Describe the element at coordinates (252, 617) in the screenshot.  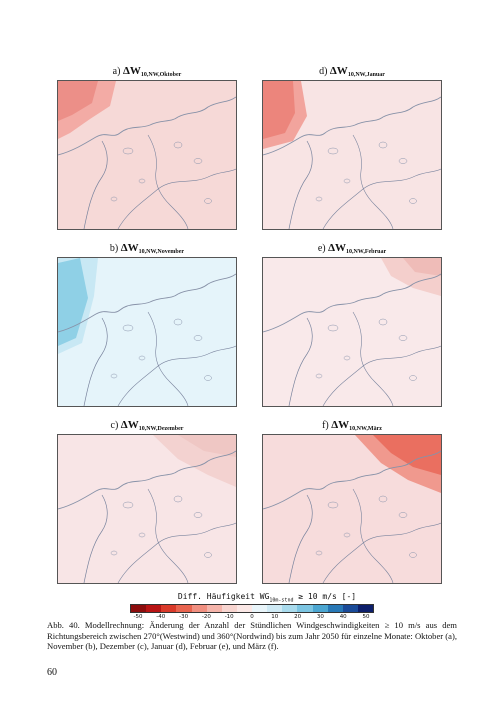
I see `legend-tick-label: 0` at that location.